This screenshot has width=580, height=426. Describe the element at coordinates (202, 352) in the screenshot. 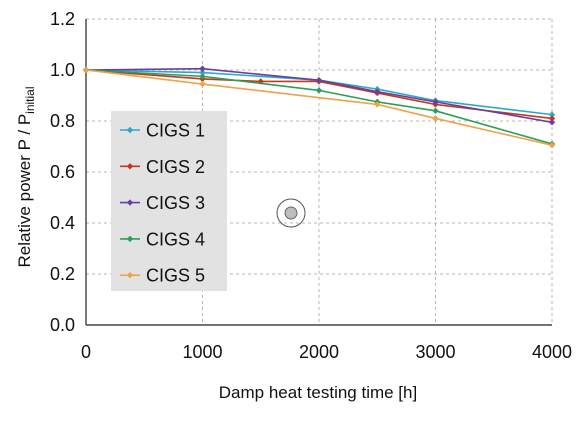

I see `x-tick-label: 1000` at that location.